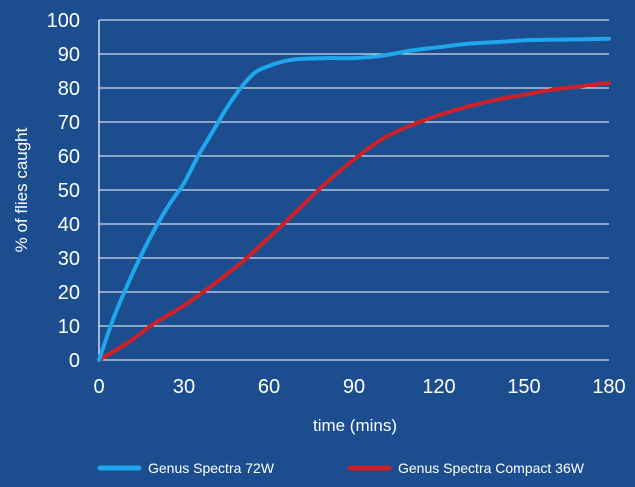 The width and height of the screenshot is (635, 487). What do you see at coordinates (74, 361) in the screenshot?
I see `y-tick-label: 0` at bounding box center [74, 361].